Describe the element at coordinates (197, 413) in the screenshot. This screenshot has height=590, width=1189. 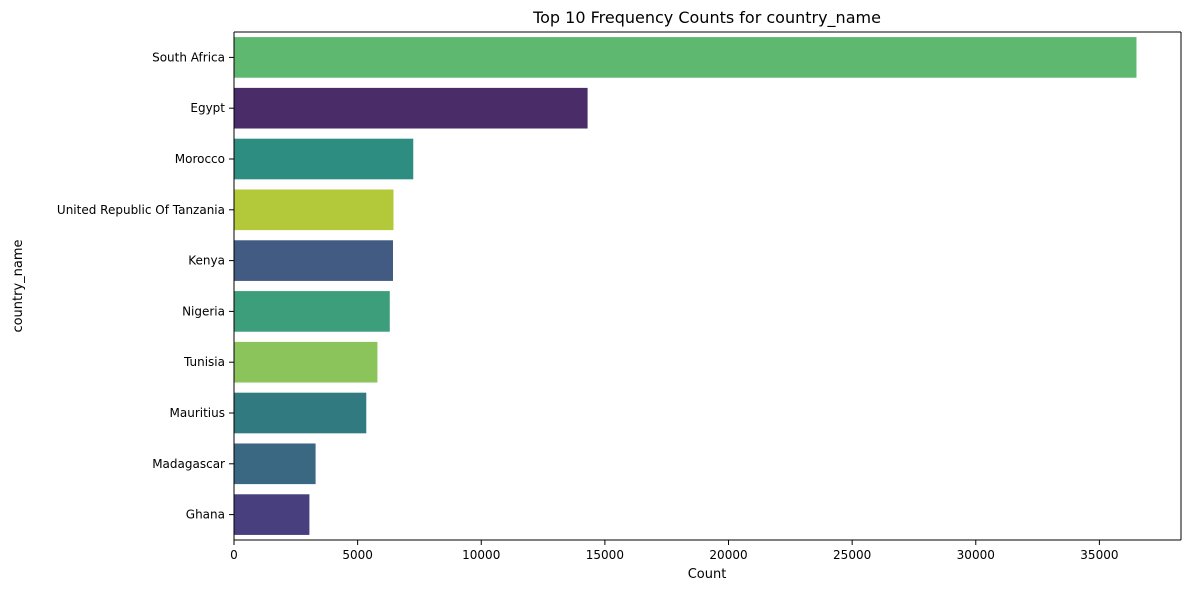
I see `y-tick-label: Mauritius` at that location.